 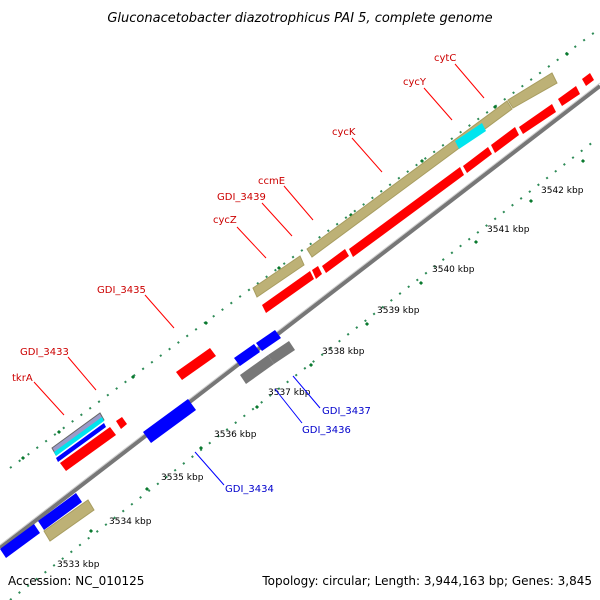 What do you see at coordinates (289, 393) in the screenshot?
I see `tick-label-3537: 3537 kbp` at bounding box center [289, 393].